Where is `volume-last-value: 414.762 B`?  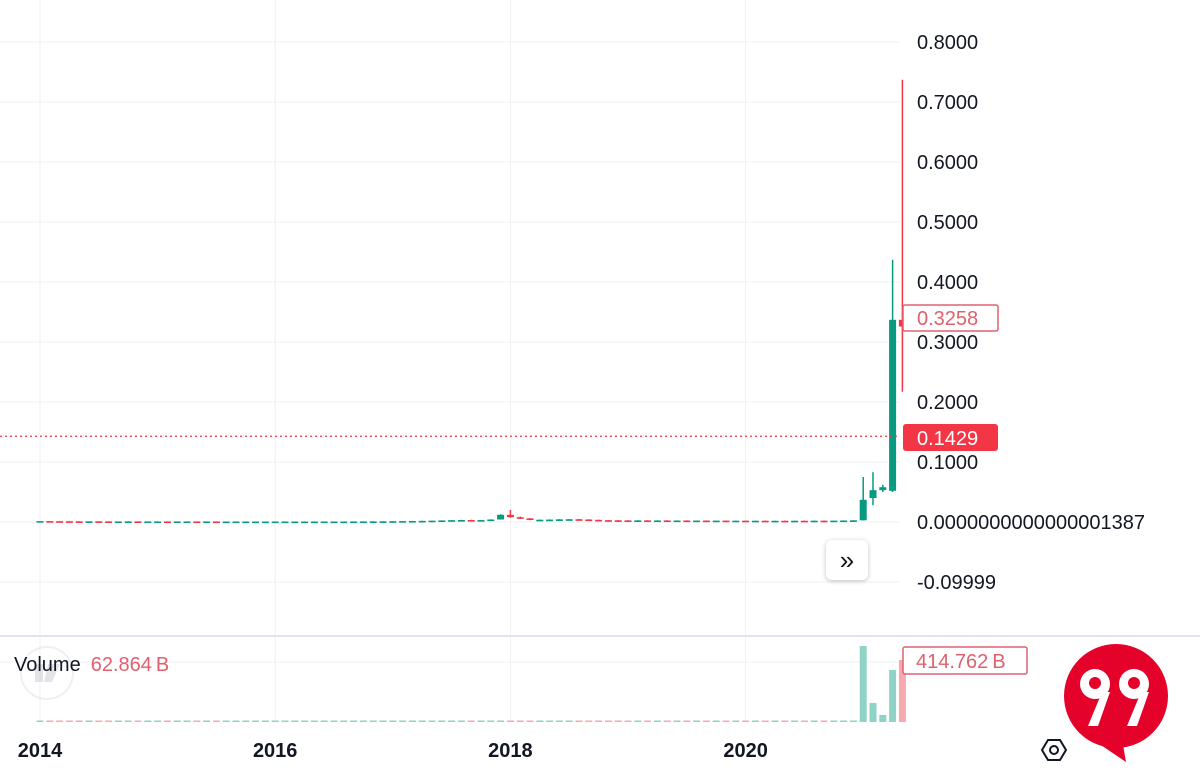 volume-last-value: 414.762 B is located at coordinates (961, 662).